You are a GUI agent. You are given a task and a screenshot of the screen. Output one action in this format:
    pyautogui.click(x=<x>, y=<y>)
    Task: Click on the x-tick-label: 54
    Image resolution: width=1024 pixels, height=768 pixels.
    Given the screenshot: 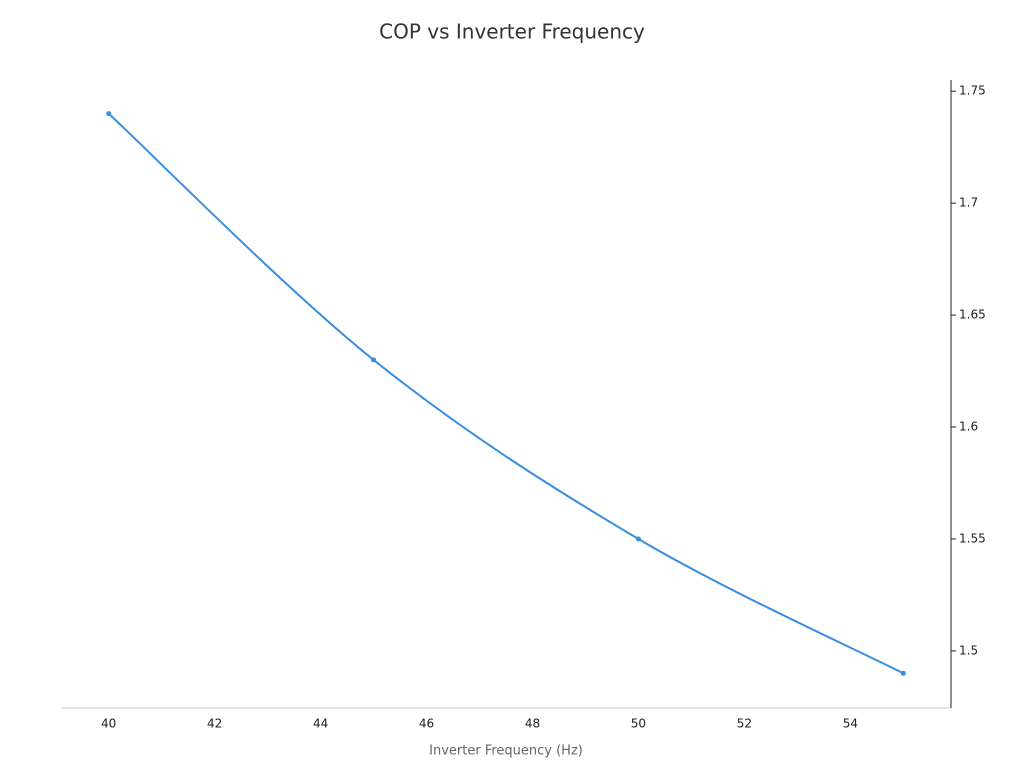 What is the action you would take?
    pyautogui.click(x=850, y=724)
    